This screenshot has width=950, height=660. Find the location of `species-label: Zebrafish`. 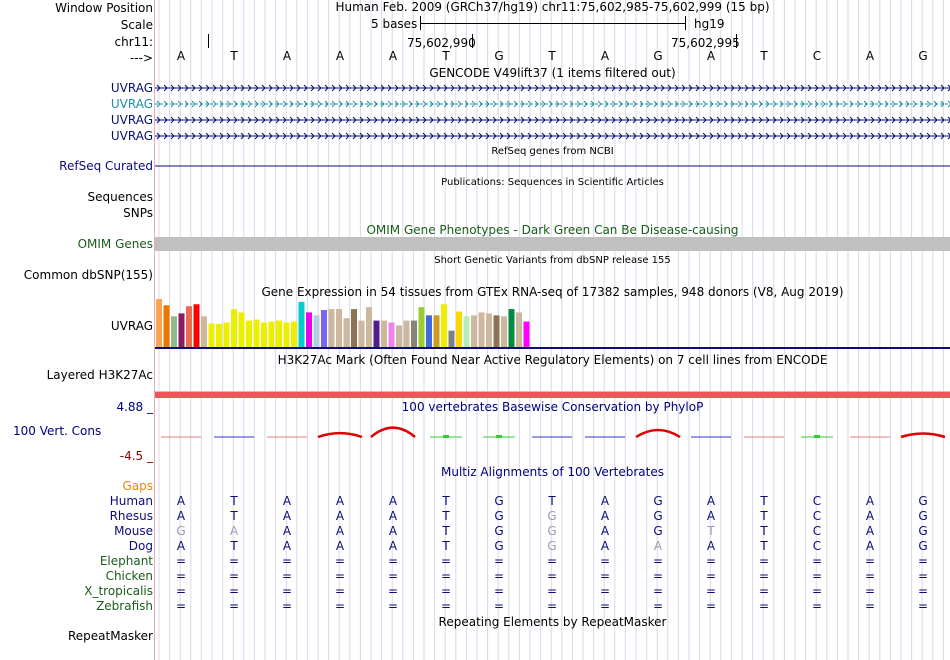

species-label: Zebrafish is located at coordinates (124, 606).